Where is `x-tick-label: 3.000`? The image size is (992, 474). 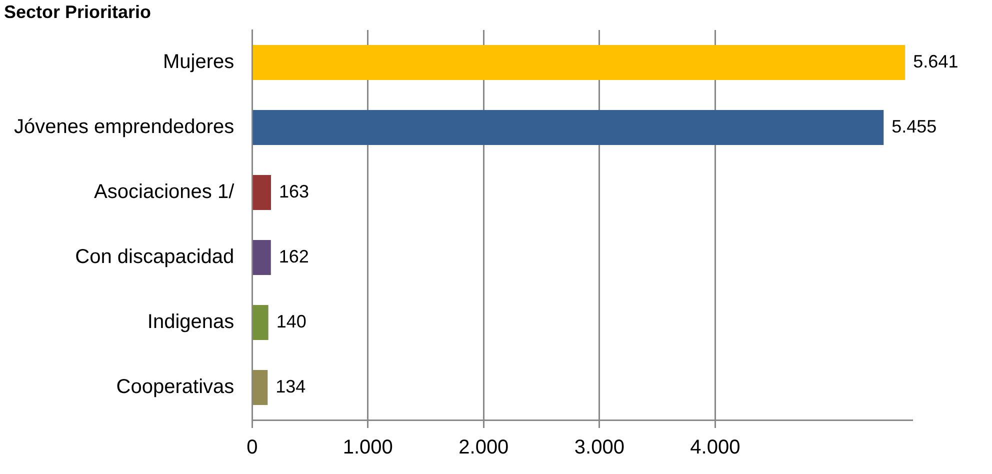 x-tick-label: 3.000 is located at coordinates (599, 447).